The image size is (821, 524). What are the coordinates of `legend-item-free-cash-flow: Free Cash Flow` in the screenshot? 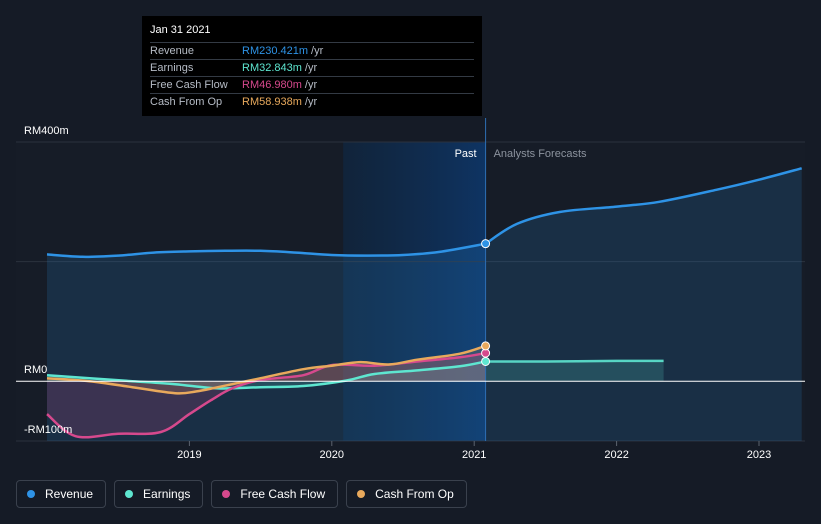 It's located at (275, 494).